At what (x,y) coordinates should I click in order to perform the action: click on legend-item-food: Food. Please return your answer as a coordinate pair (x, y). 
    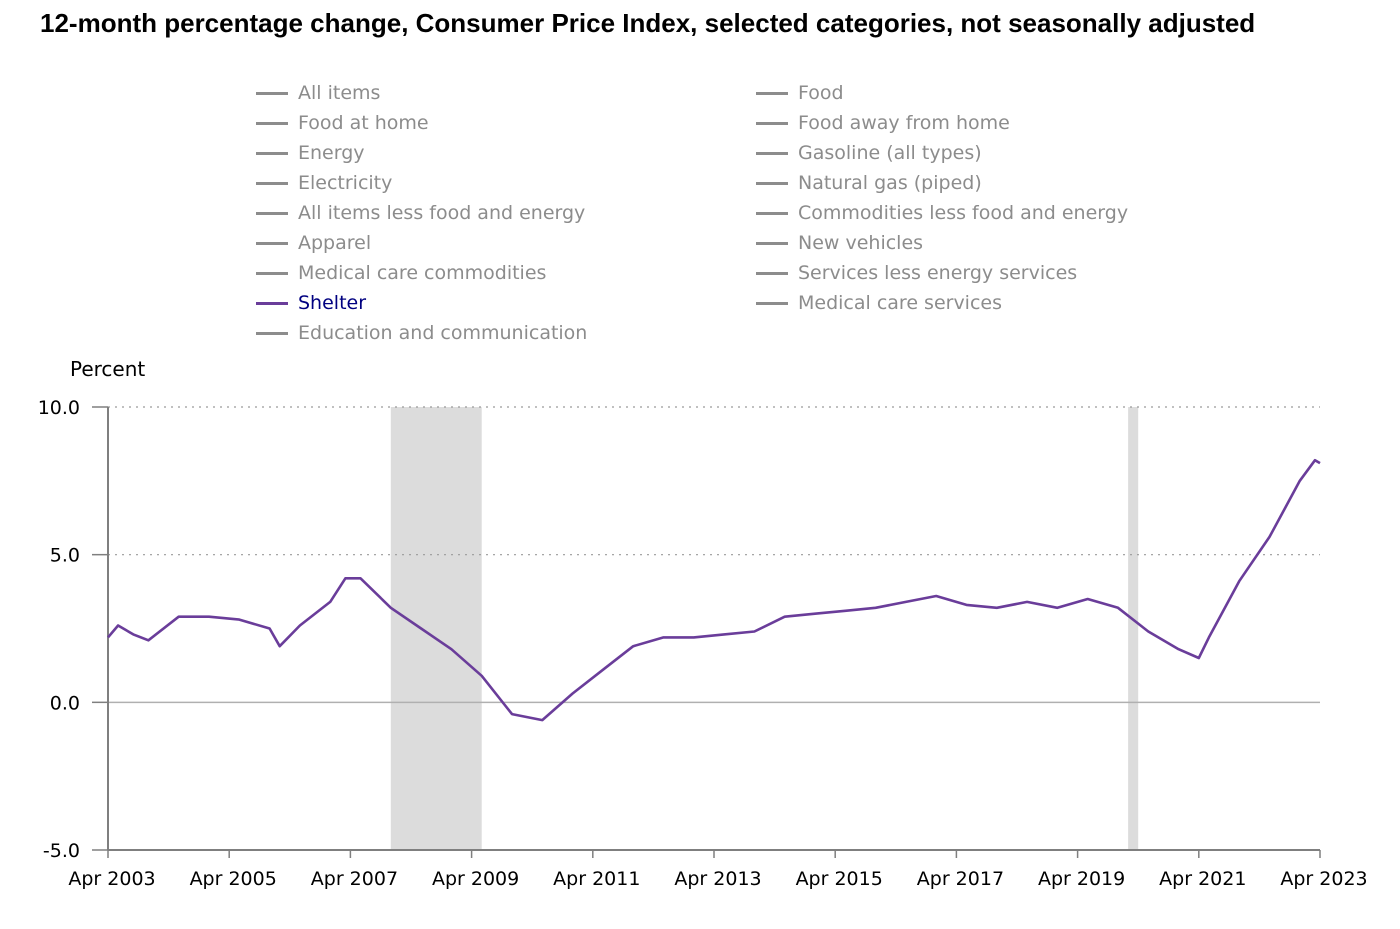
    Looking at the image, I should click on (800, 93).